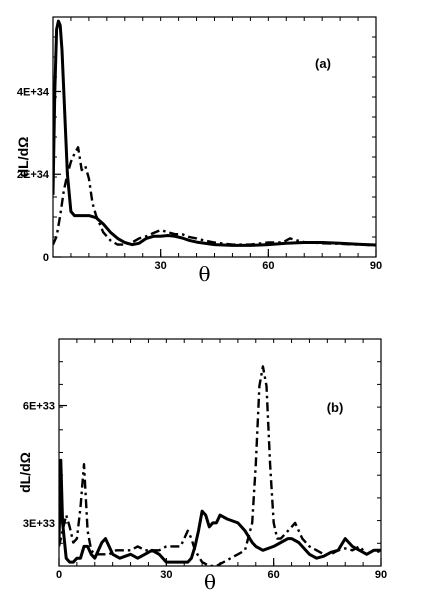 The height and width of the screenshot is (599, 436). Describe the element at coordinates (335, 407) in the screenshot. I see `panel-label: (b)` at that location.